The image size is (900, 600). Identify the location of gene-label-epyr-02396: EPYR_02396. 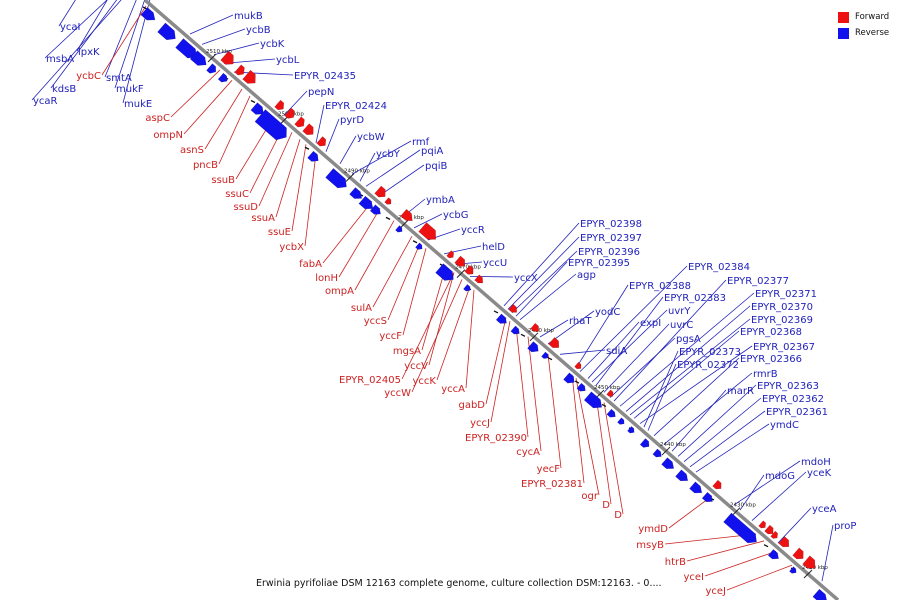
(609, 252).